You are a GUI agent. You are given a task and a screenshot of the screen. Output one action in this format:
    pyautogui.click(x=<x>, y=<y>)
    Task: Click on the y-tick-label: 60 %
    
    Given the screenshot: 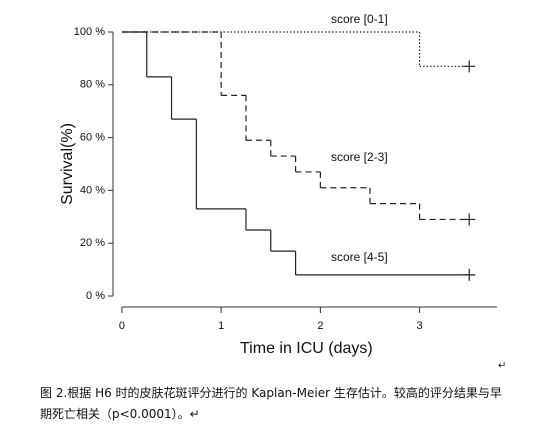 What is the action you would take?
    pyautogui.click(x=92, y=138)
    